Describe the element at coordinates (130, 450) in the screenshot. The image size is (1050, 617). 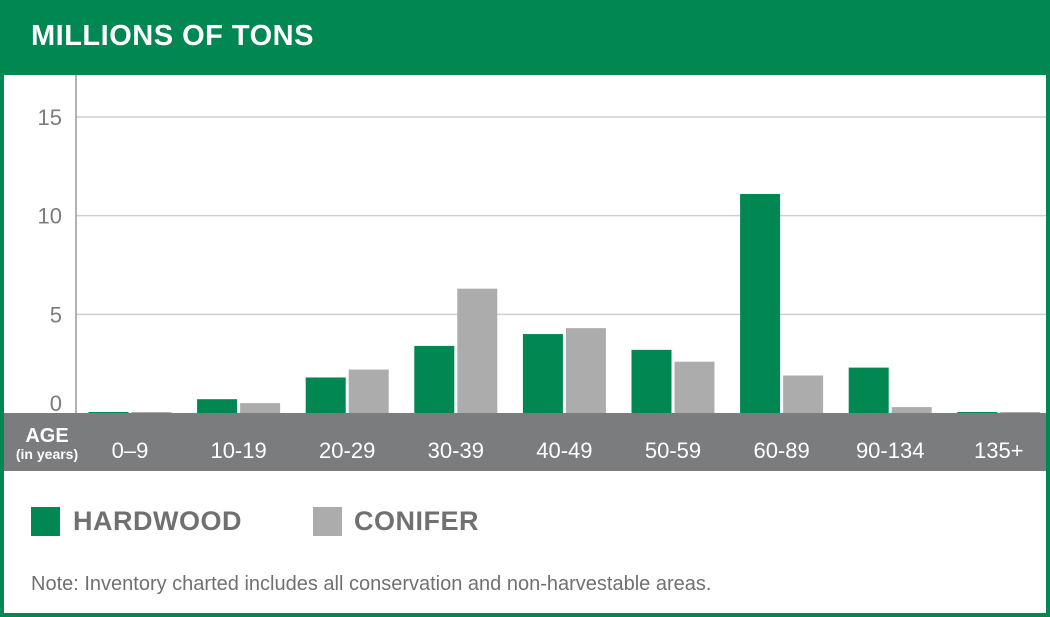
I see `x-tick-label: 0–9` at that location.